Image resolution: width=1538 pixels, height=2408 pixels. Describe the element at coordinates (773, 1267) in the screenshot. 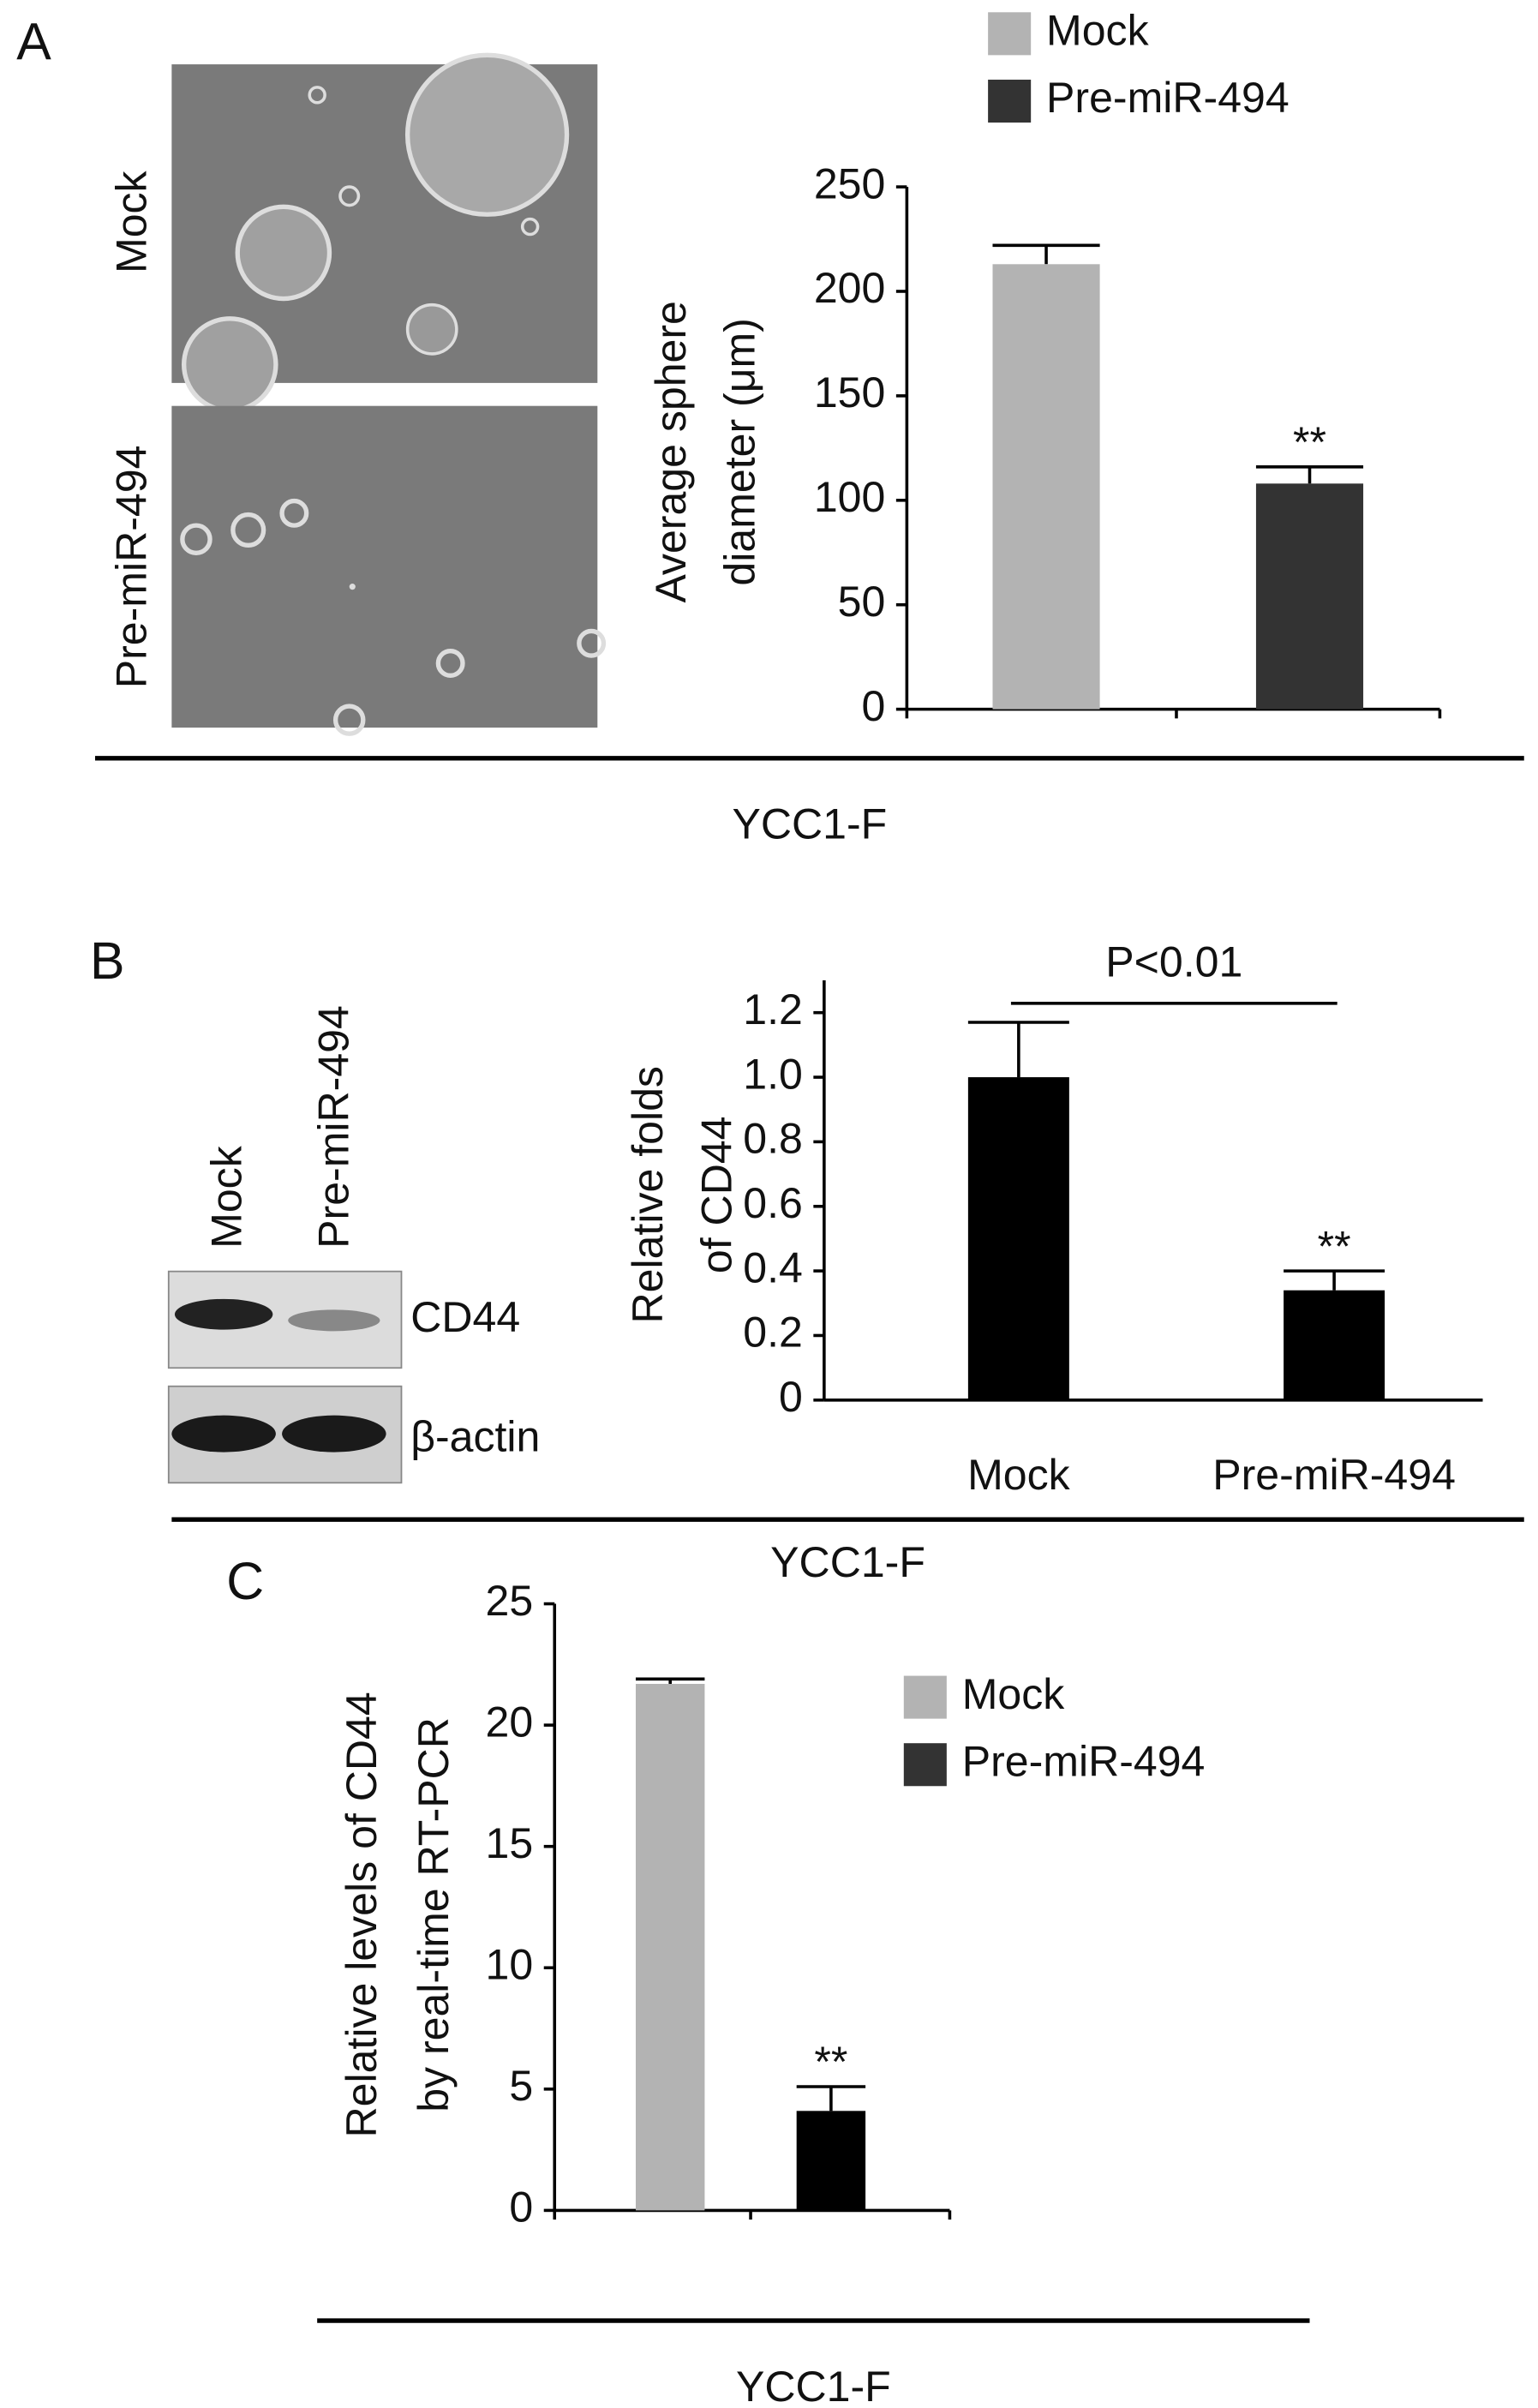

I see `y-tick-label: 0.4` at that location.